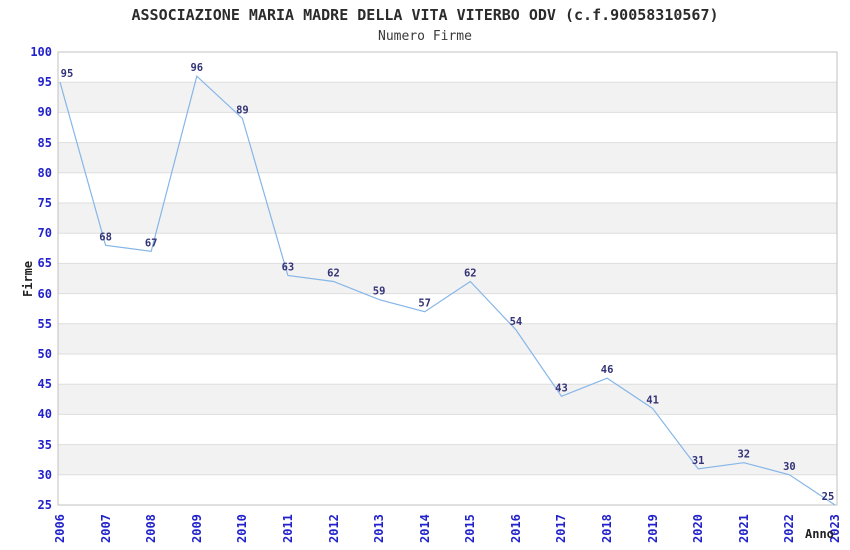 This screenshot has width=850, height=550. Describe the element at coordinates (28, 278) in the screenshot. I see `y-axis-title: Firme` at that location.